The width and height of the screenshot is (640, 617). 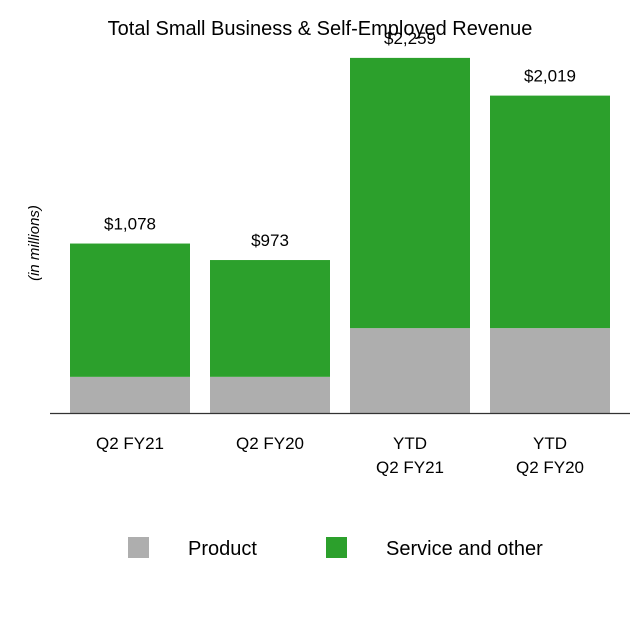 What do you see at coordinates (550, 467) in the screenshot?
I see `category-label-3-line-1: Q2 FY20` at bounding box center [550, 467].